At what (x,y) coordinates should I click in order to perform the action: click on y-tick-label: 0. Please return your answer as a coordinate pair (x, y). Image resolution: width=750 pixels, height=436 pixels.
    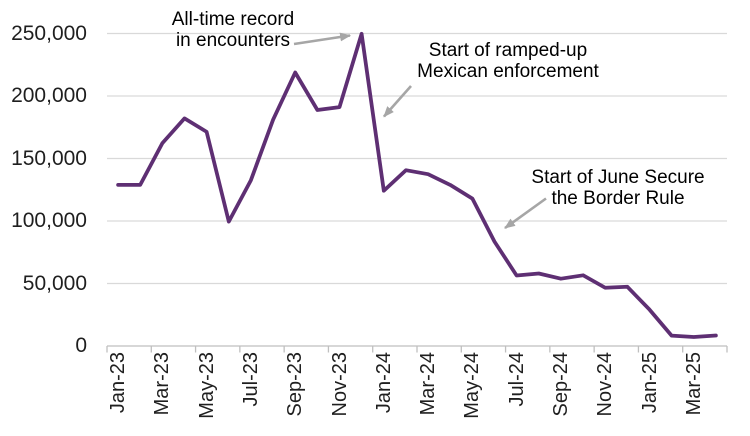
    Looking at the image, I should click on (81, 345).